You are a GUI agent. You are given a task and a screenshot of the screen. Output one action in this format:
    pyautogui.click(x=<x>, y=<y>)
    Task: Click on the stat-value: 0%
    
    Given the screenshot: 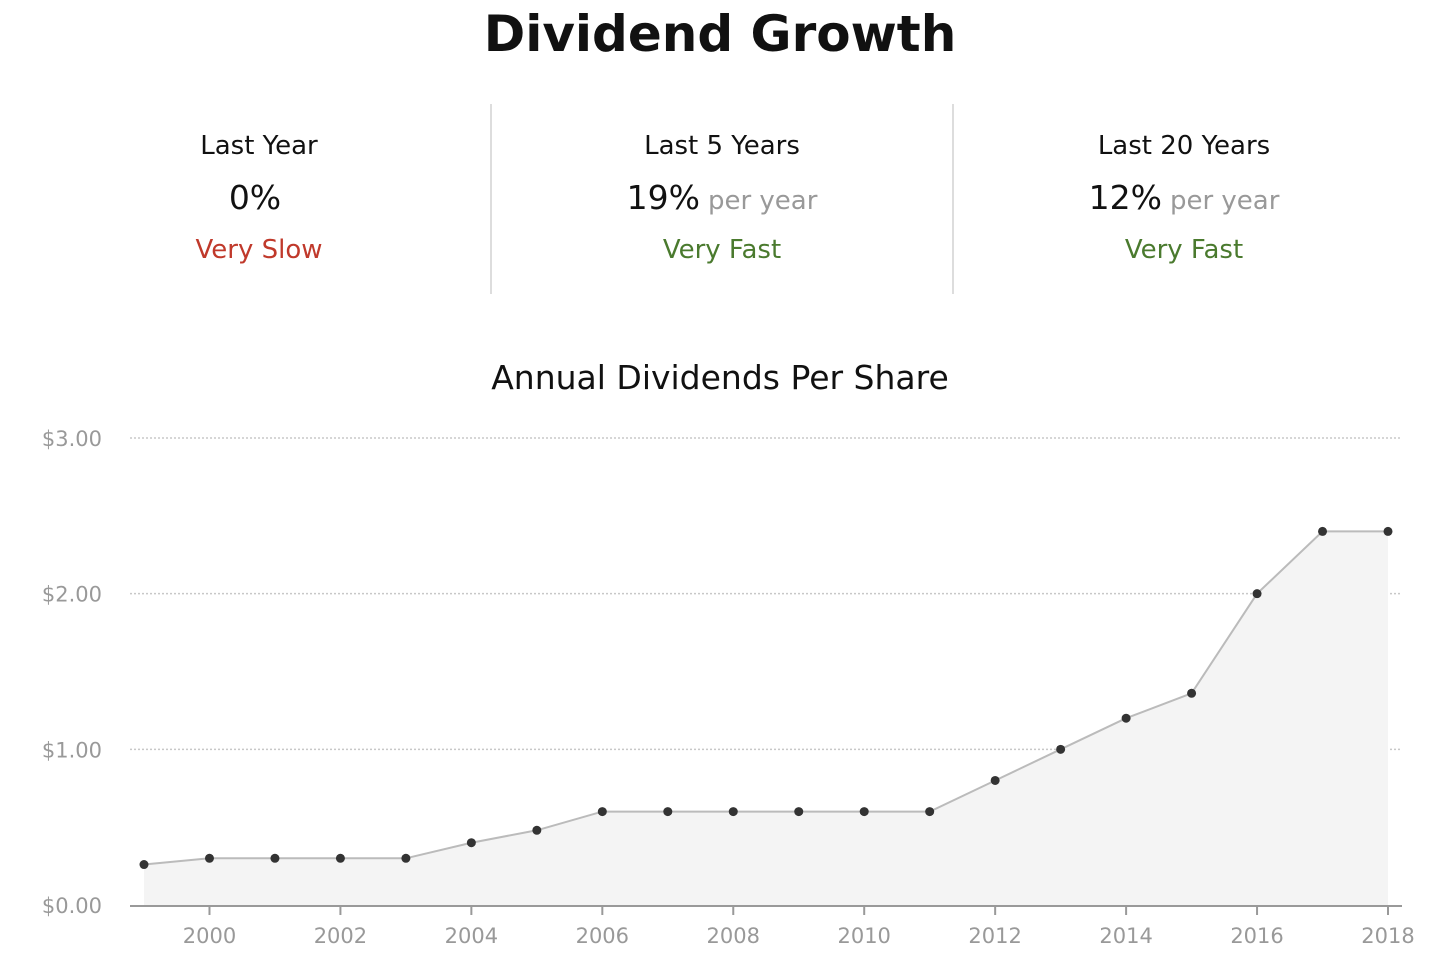 What is the action you would take?
    pyautogui.click(x=255, y=197)
    